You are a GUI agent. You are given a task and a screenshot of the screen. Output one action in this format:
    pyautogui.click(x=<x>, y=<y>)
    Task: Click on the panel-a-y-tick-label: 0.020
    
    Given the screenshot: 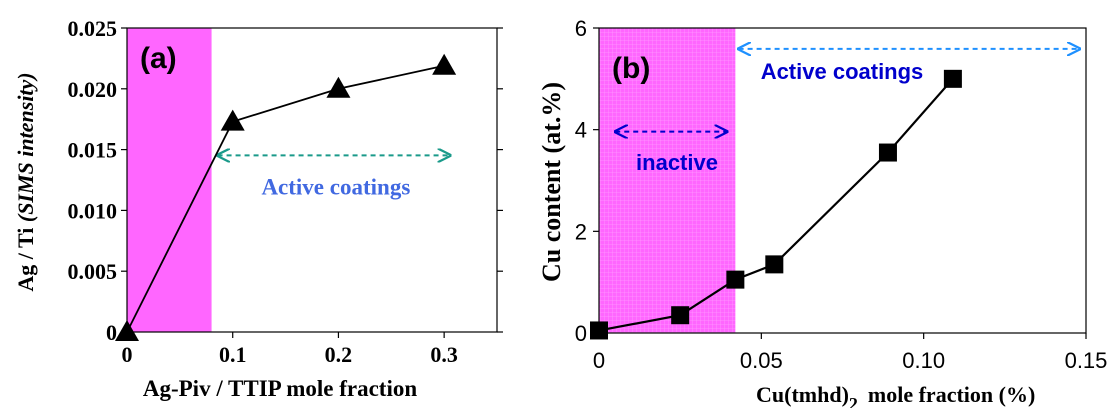 What is the action you would take?
    pyautogui.click(x=93, y=89)
    